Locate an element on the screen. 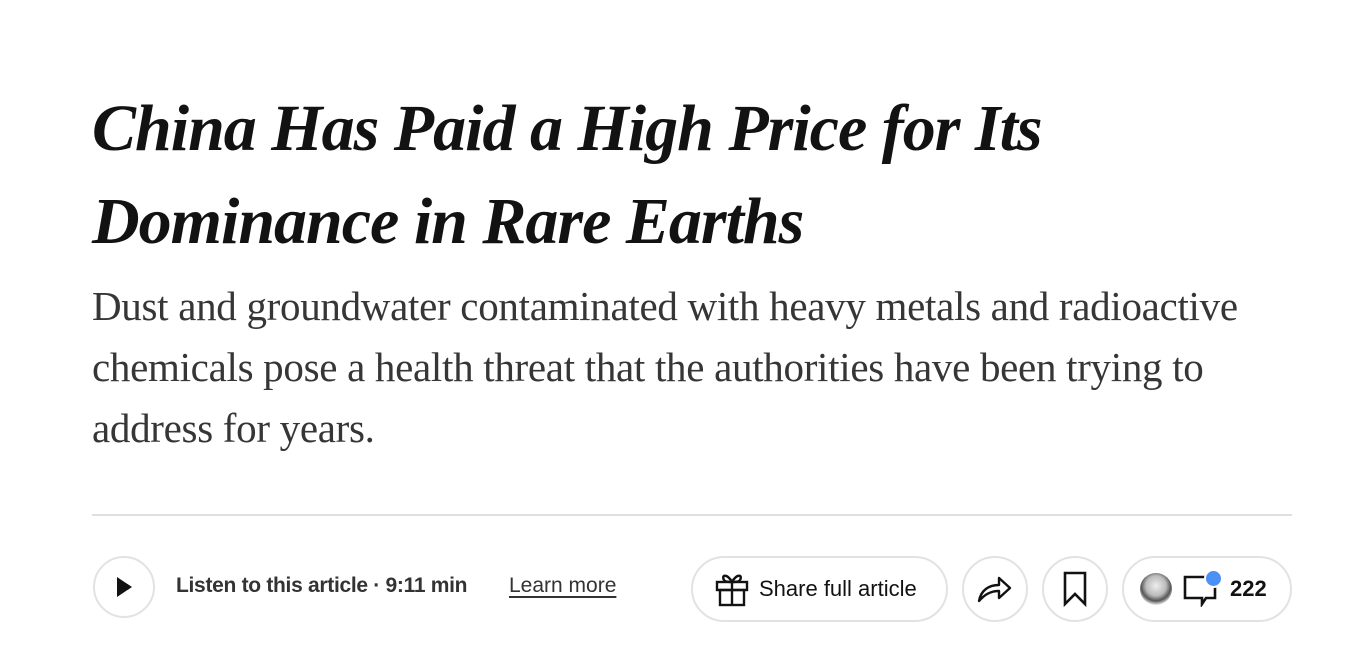 The image size is (1355, 659). divider is located at coordinates (692, 515).